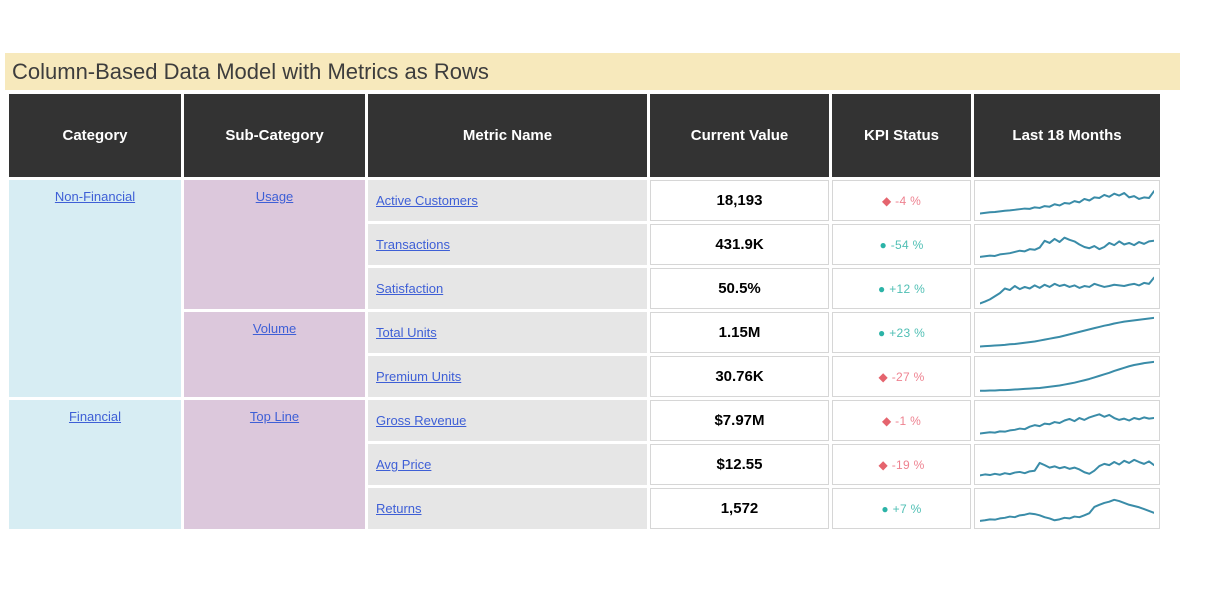  I want to click on table-row: Avg Price $12.55 ◆ -19 %, so click(584, 464).